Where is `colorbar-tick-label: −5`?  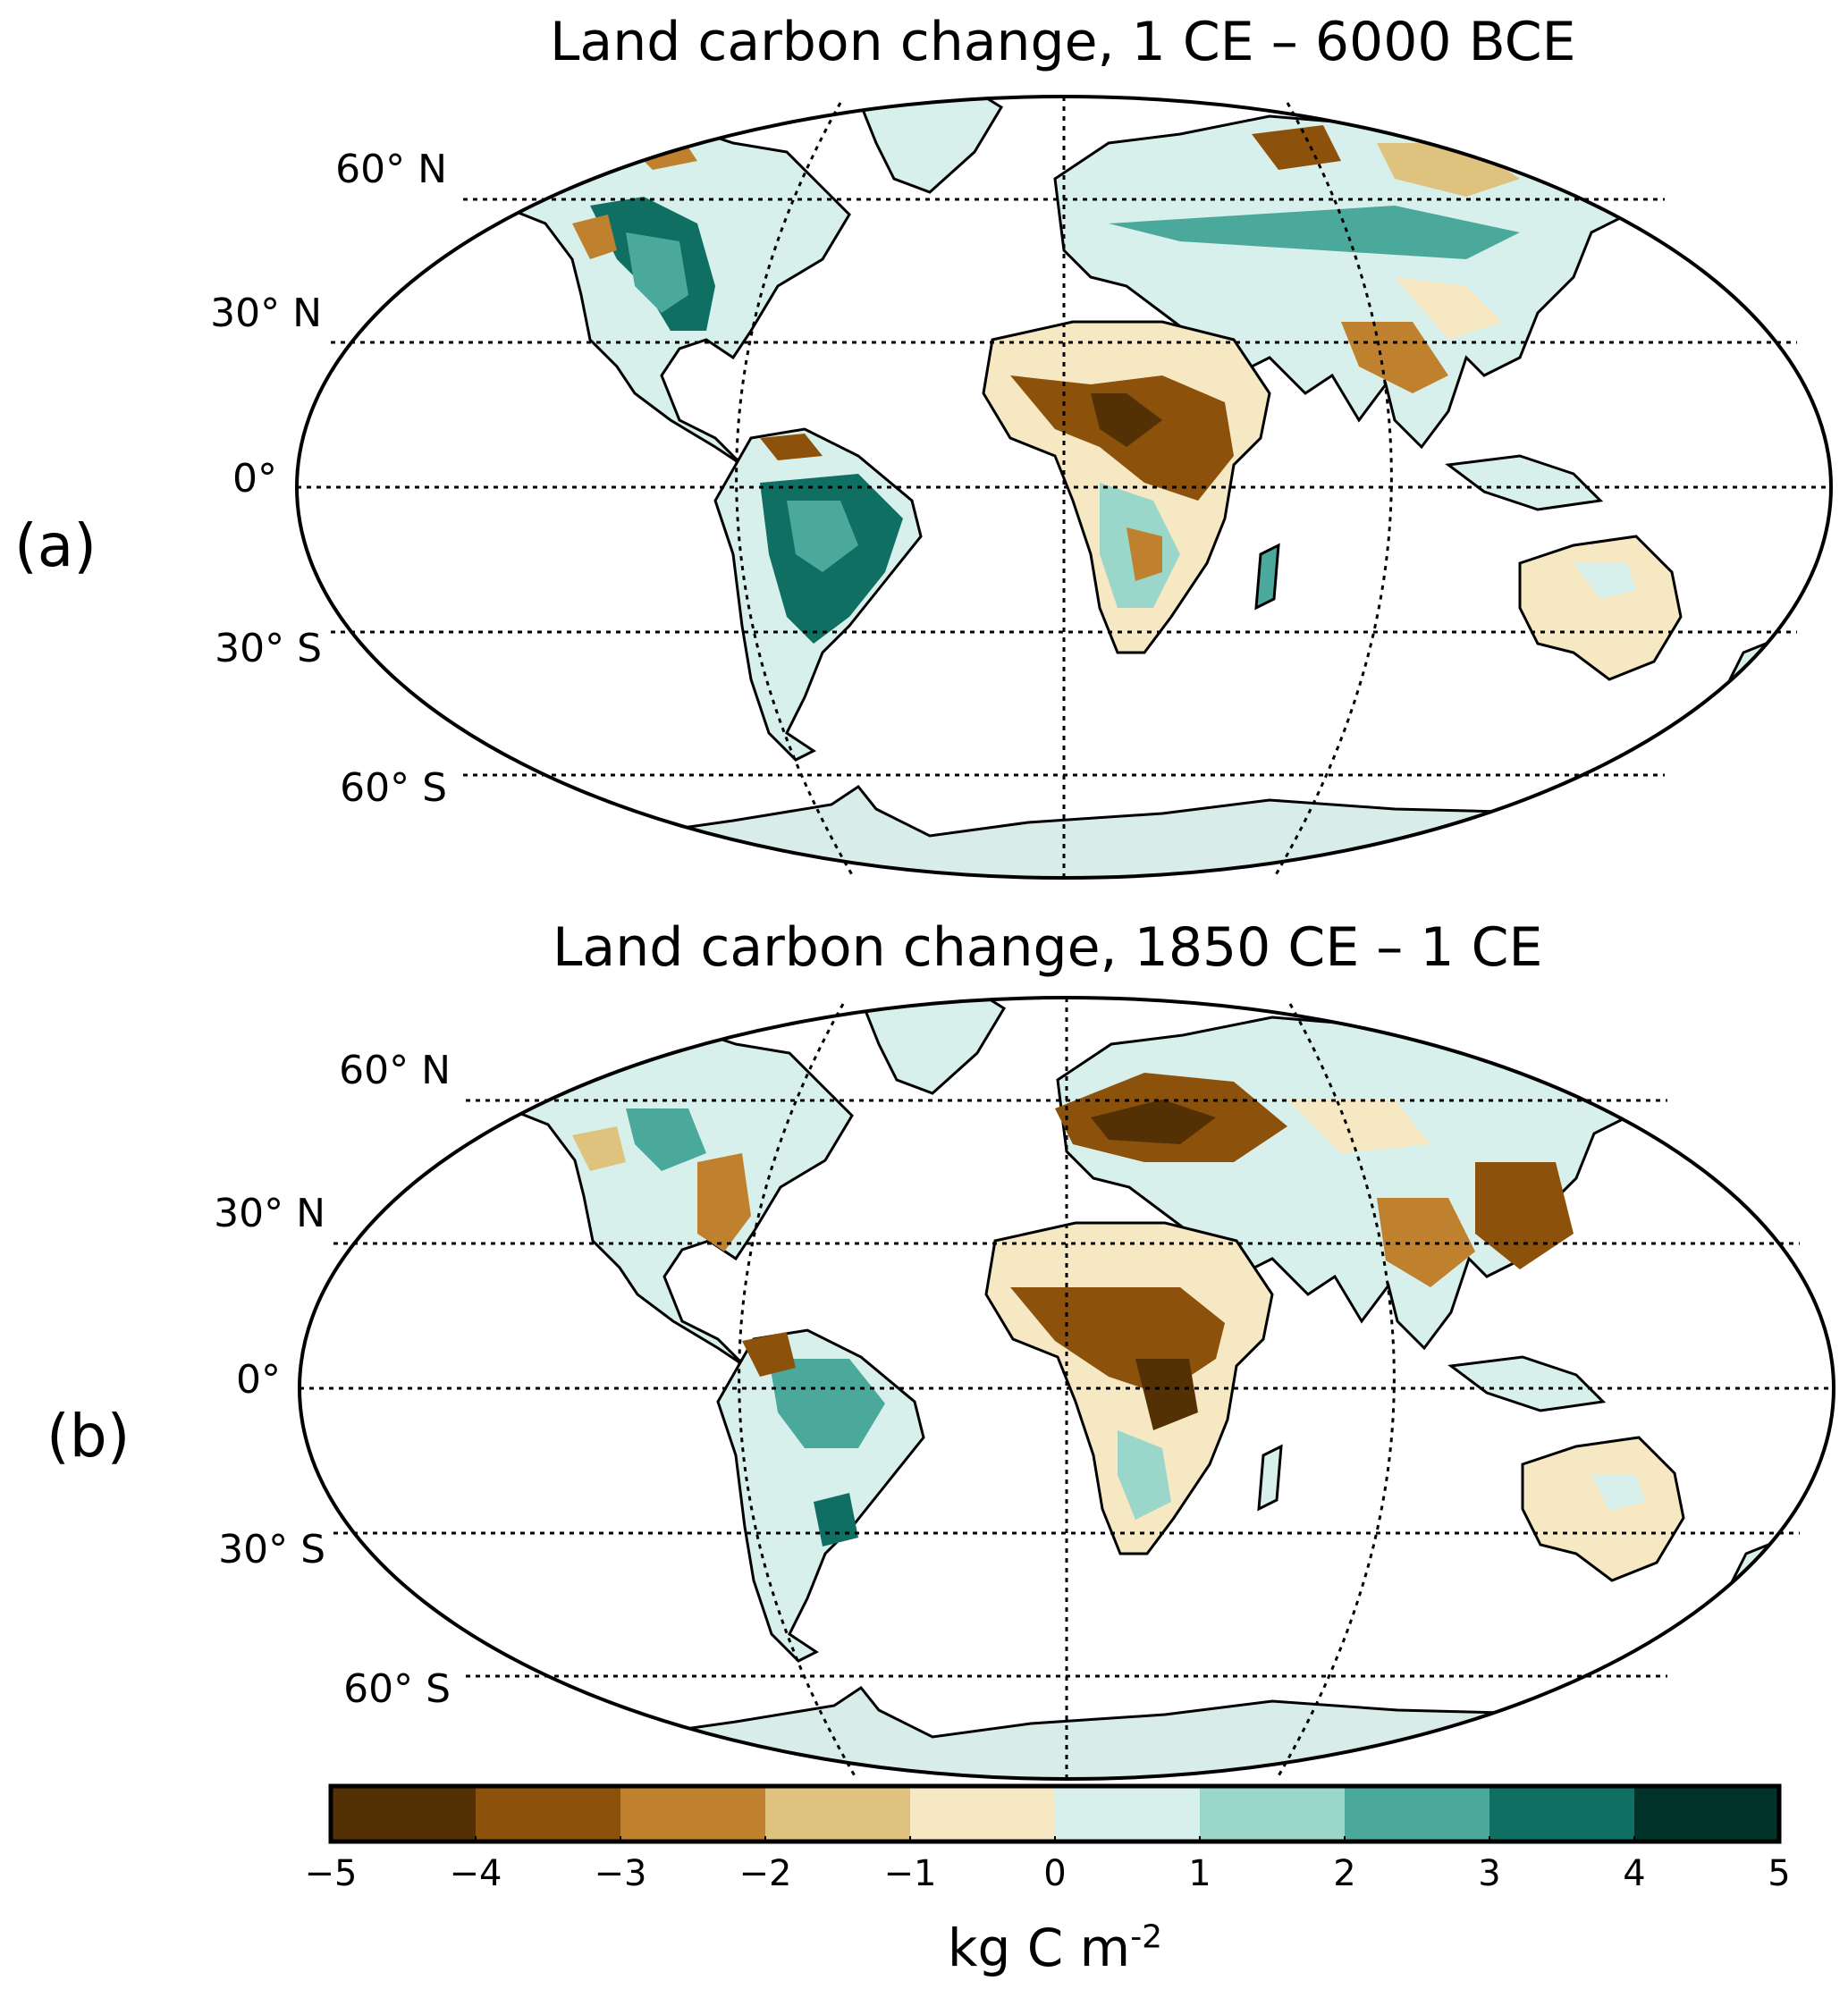 colorbar-tick-label: −5 is located at coordinates (331, 1873).